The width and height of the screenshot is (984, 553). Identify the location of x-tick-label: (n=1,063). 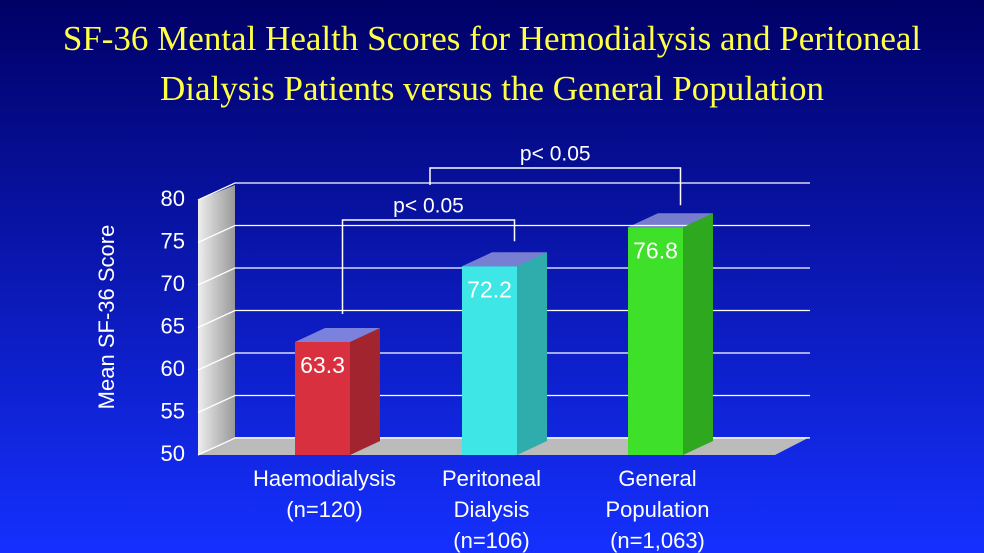
(657, 540).